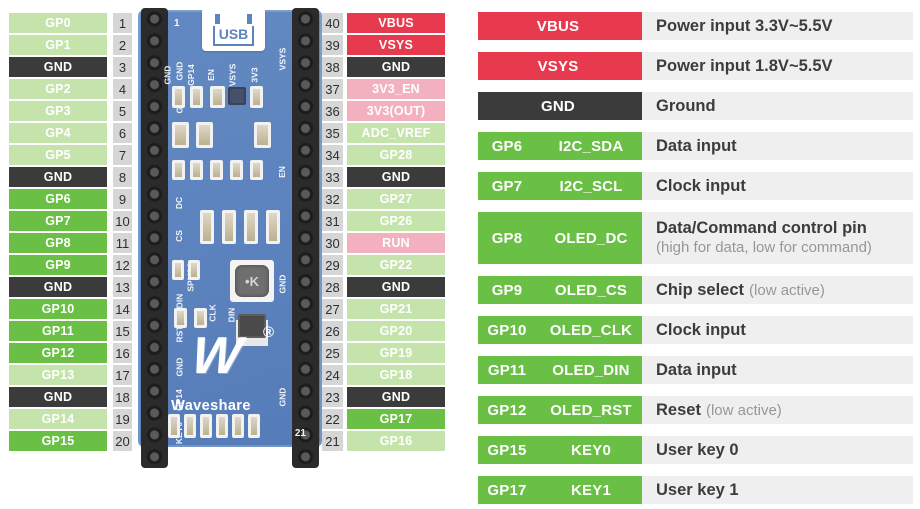 Image resolution: width=920 pixels, height=509 pixels. Describe the element at coordinates (191, 75) in the screenshot. I see `silkscreen-label: GP14` at that location.